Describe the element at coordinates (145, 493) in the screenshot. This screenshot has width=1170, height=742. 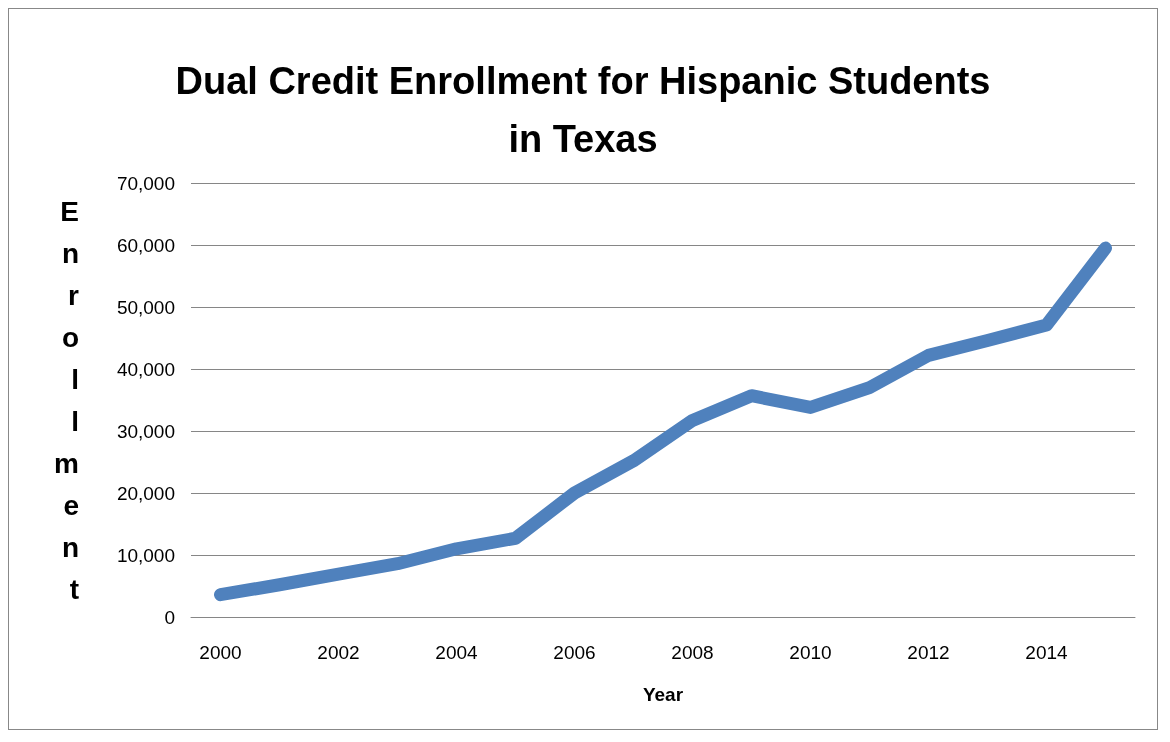
I see `y-tick-label: 20,000` at that location.